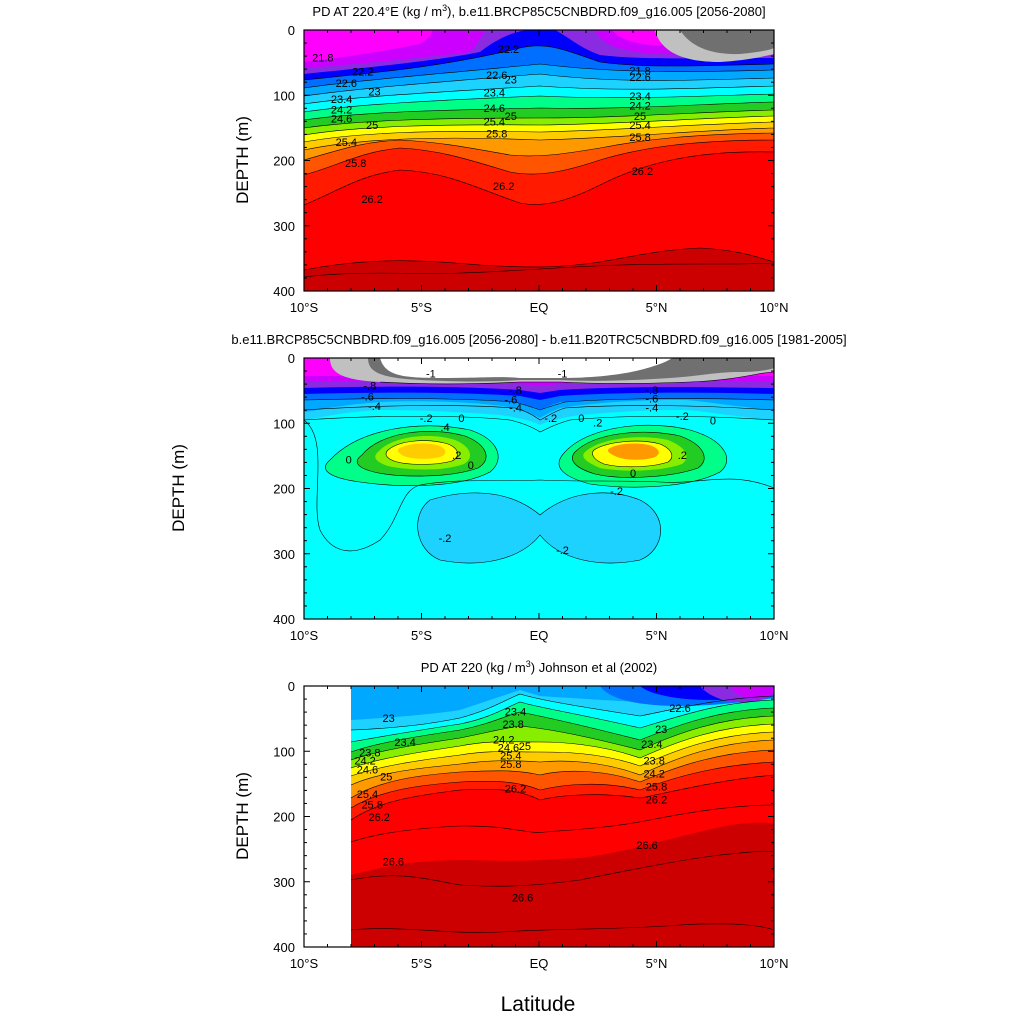 The width and height of the screenshot is (1024, 1024). I want to click on panel-1-ylabel: DEPTH (m), so click(242, 160).